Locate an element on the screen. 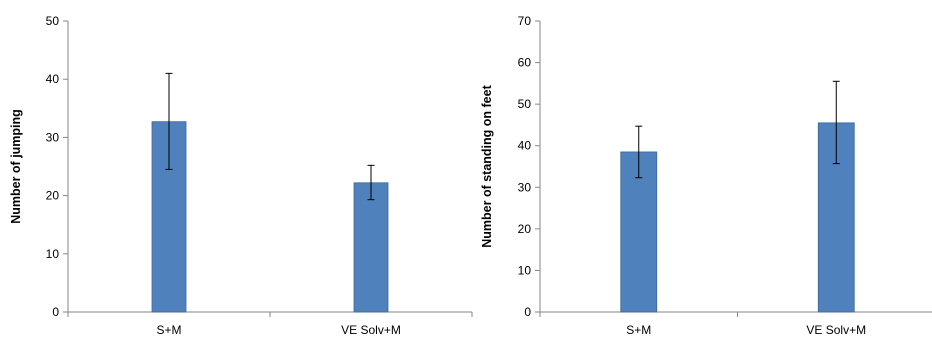  y-tick-label: 70 is located at coordinates (525, 21).